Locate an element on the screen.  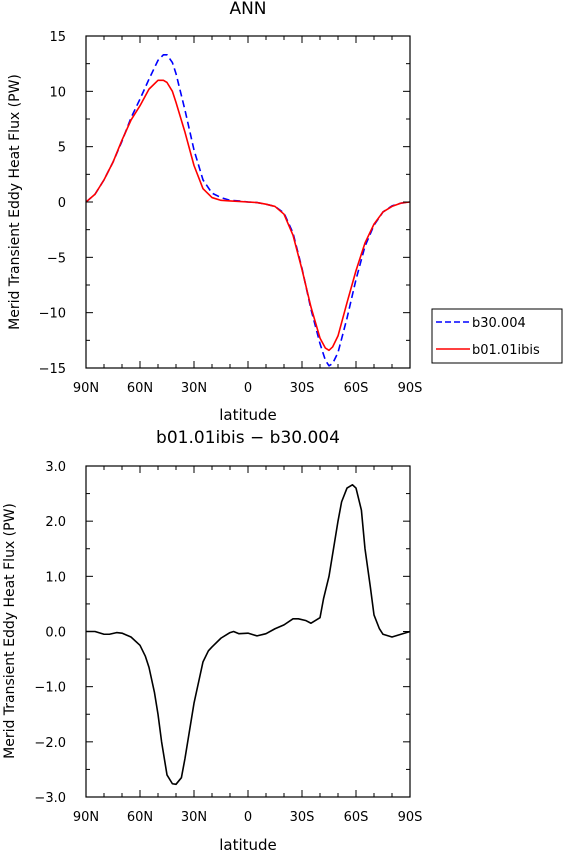
top-x-tick-label: 60S is located at coordinates (356, 388).